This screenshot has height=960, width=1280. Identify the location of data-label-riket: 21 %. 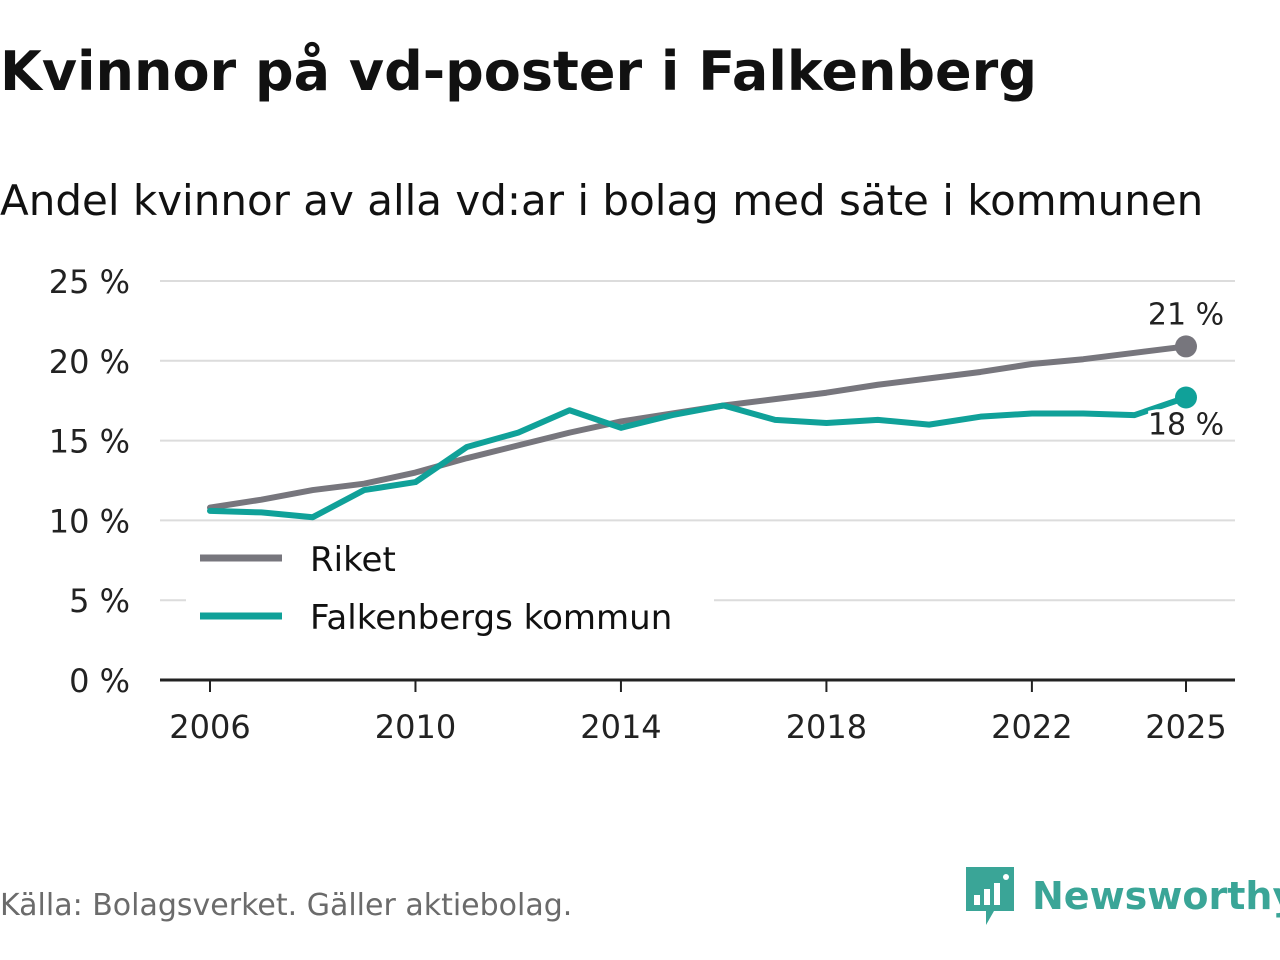
(1186, 314).